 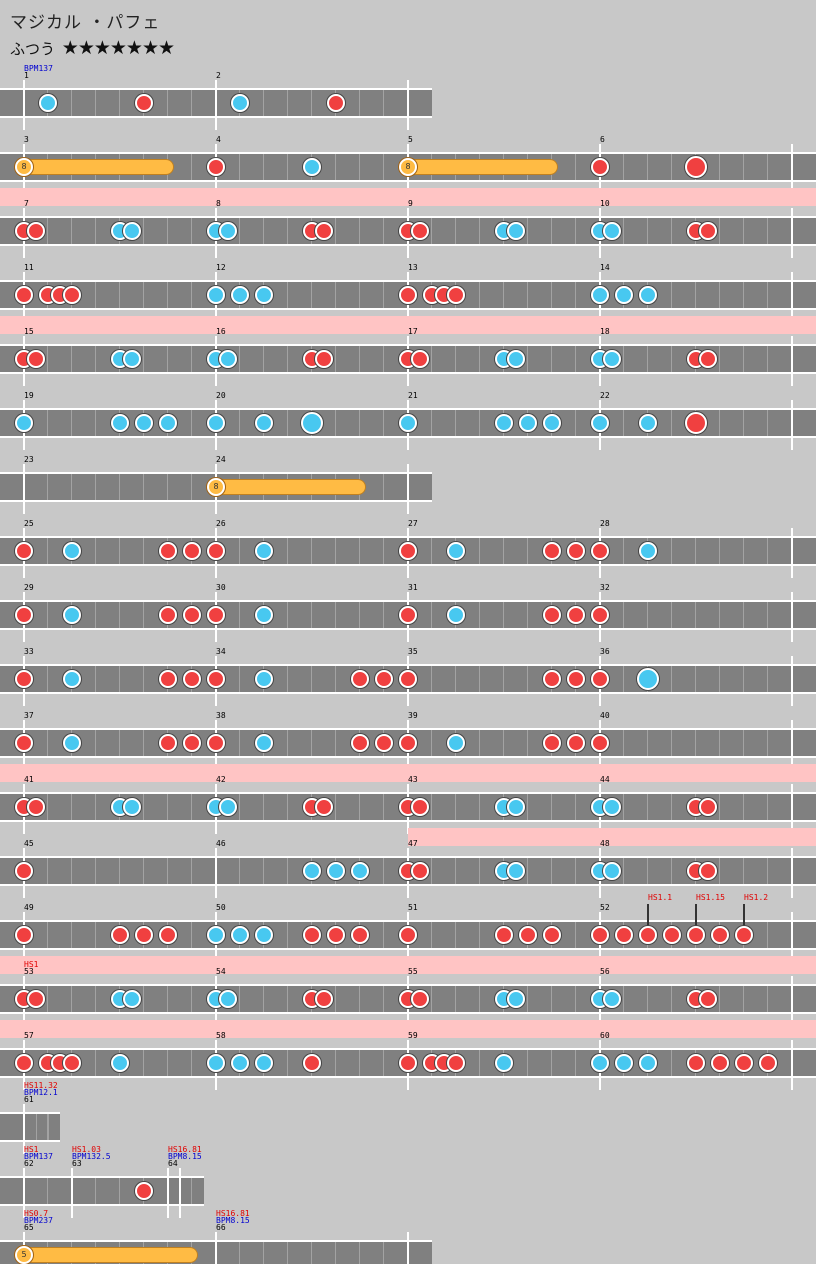 What do you see at coordinates (29, 843) in the screenshot?
I see `measure-number: 45` at bounding box center [29, 843].